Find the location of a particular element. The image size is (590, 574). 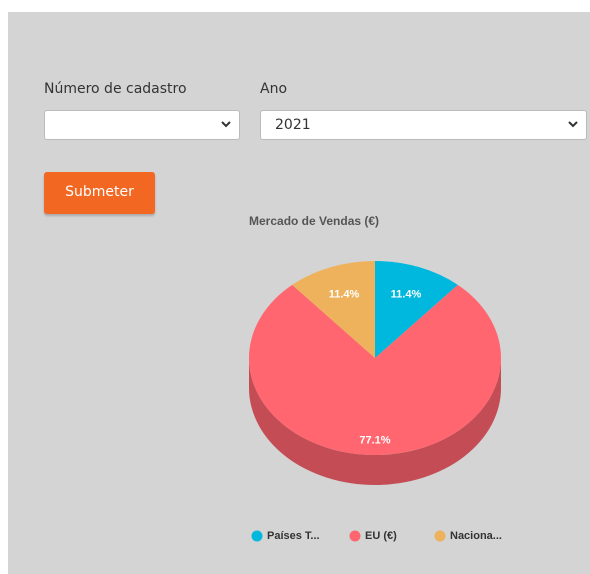

cadastro-select is located at coordinates (142, 125).